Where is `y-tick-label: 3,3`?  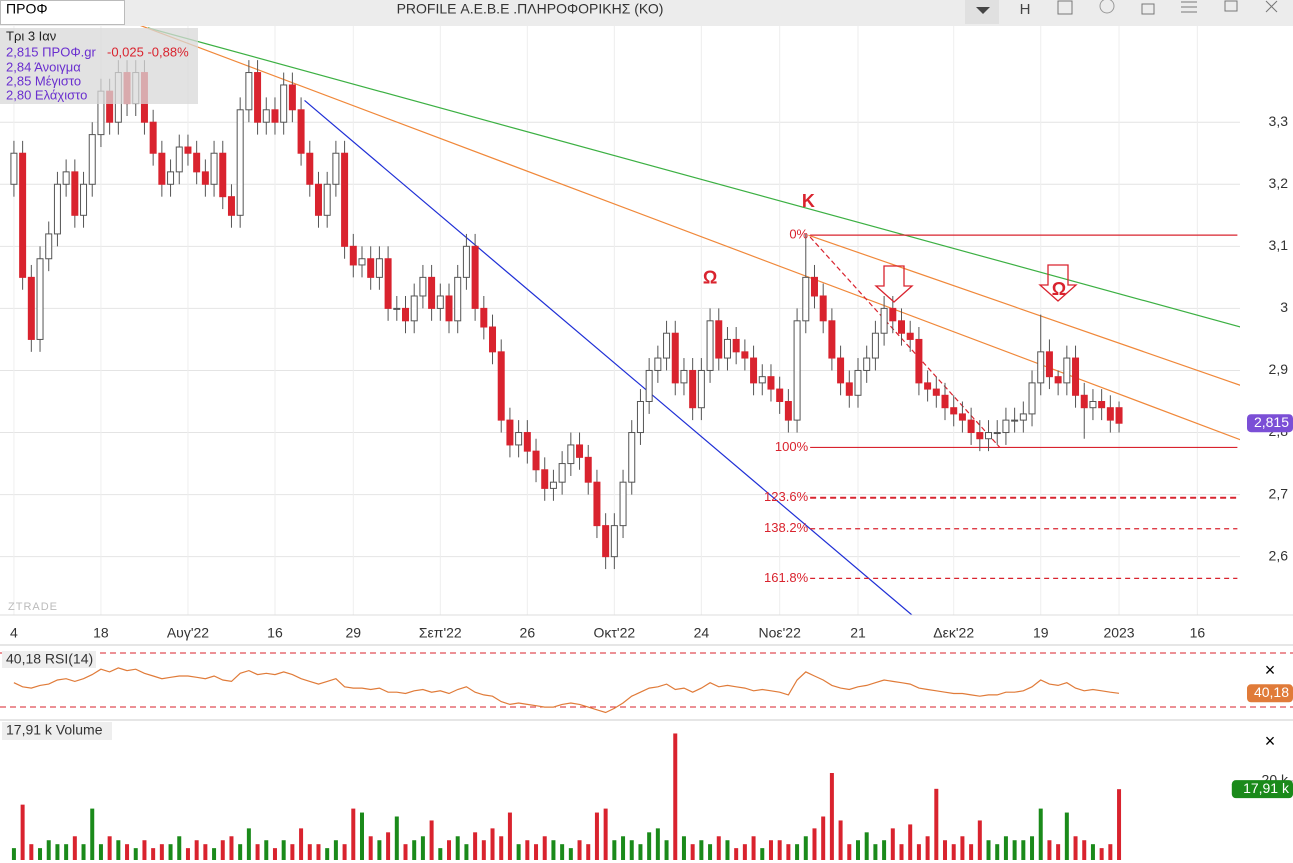 y-tick-label: 3,3 is located at coordinates (1279, 121).